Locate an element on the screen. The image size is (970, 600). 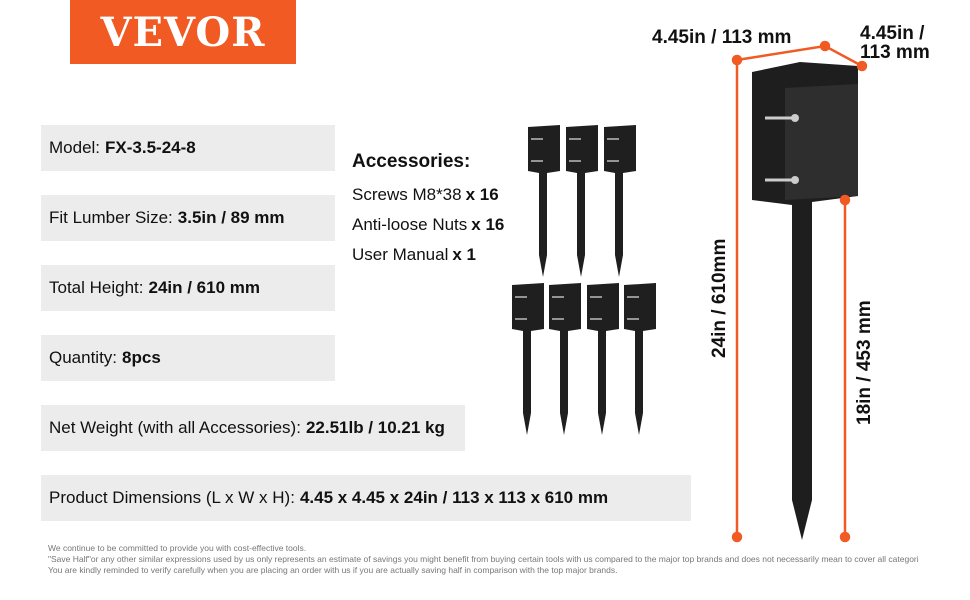
accessories-title: Accessories: is located at coordinates (411, 161).